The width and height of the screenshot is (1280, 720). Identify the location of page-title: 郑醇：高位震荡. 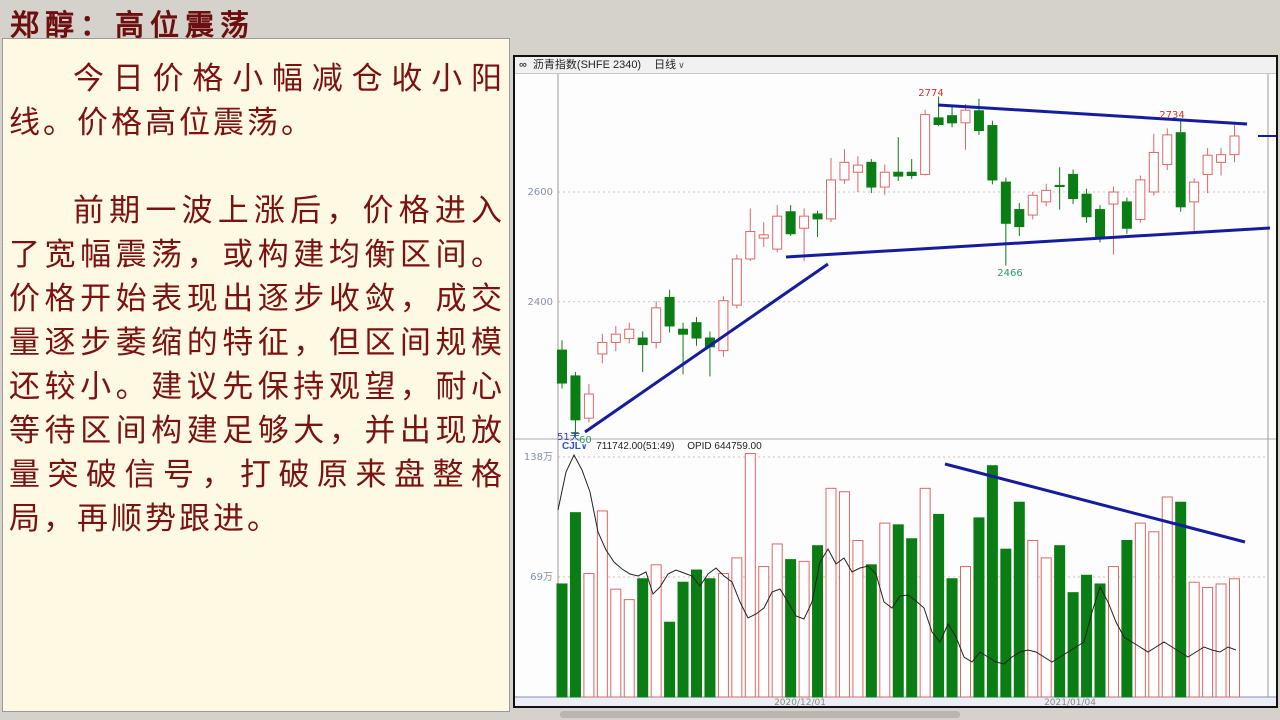
(133, 26).